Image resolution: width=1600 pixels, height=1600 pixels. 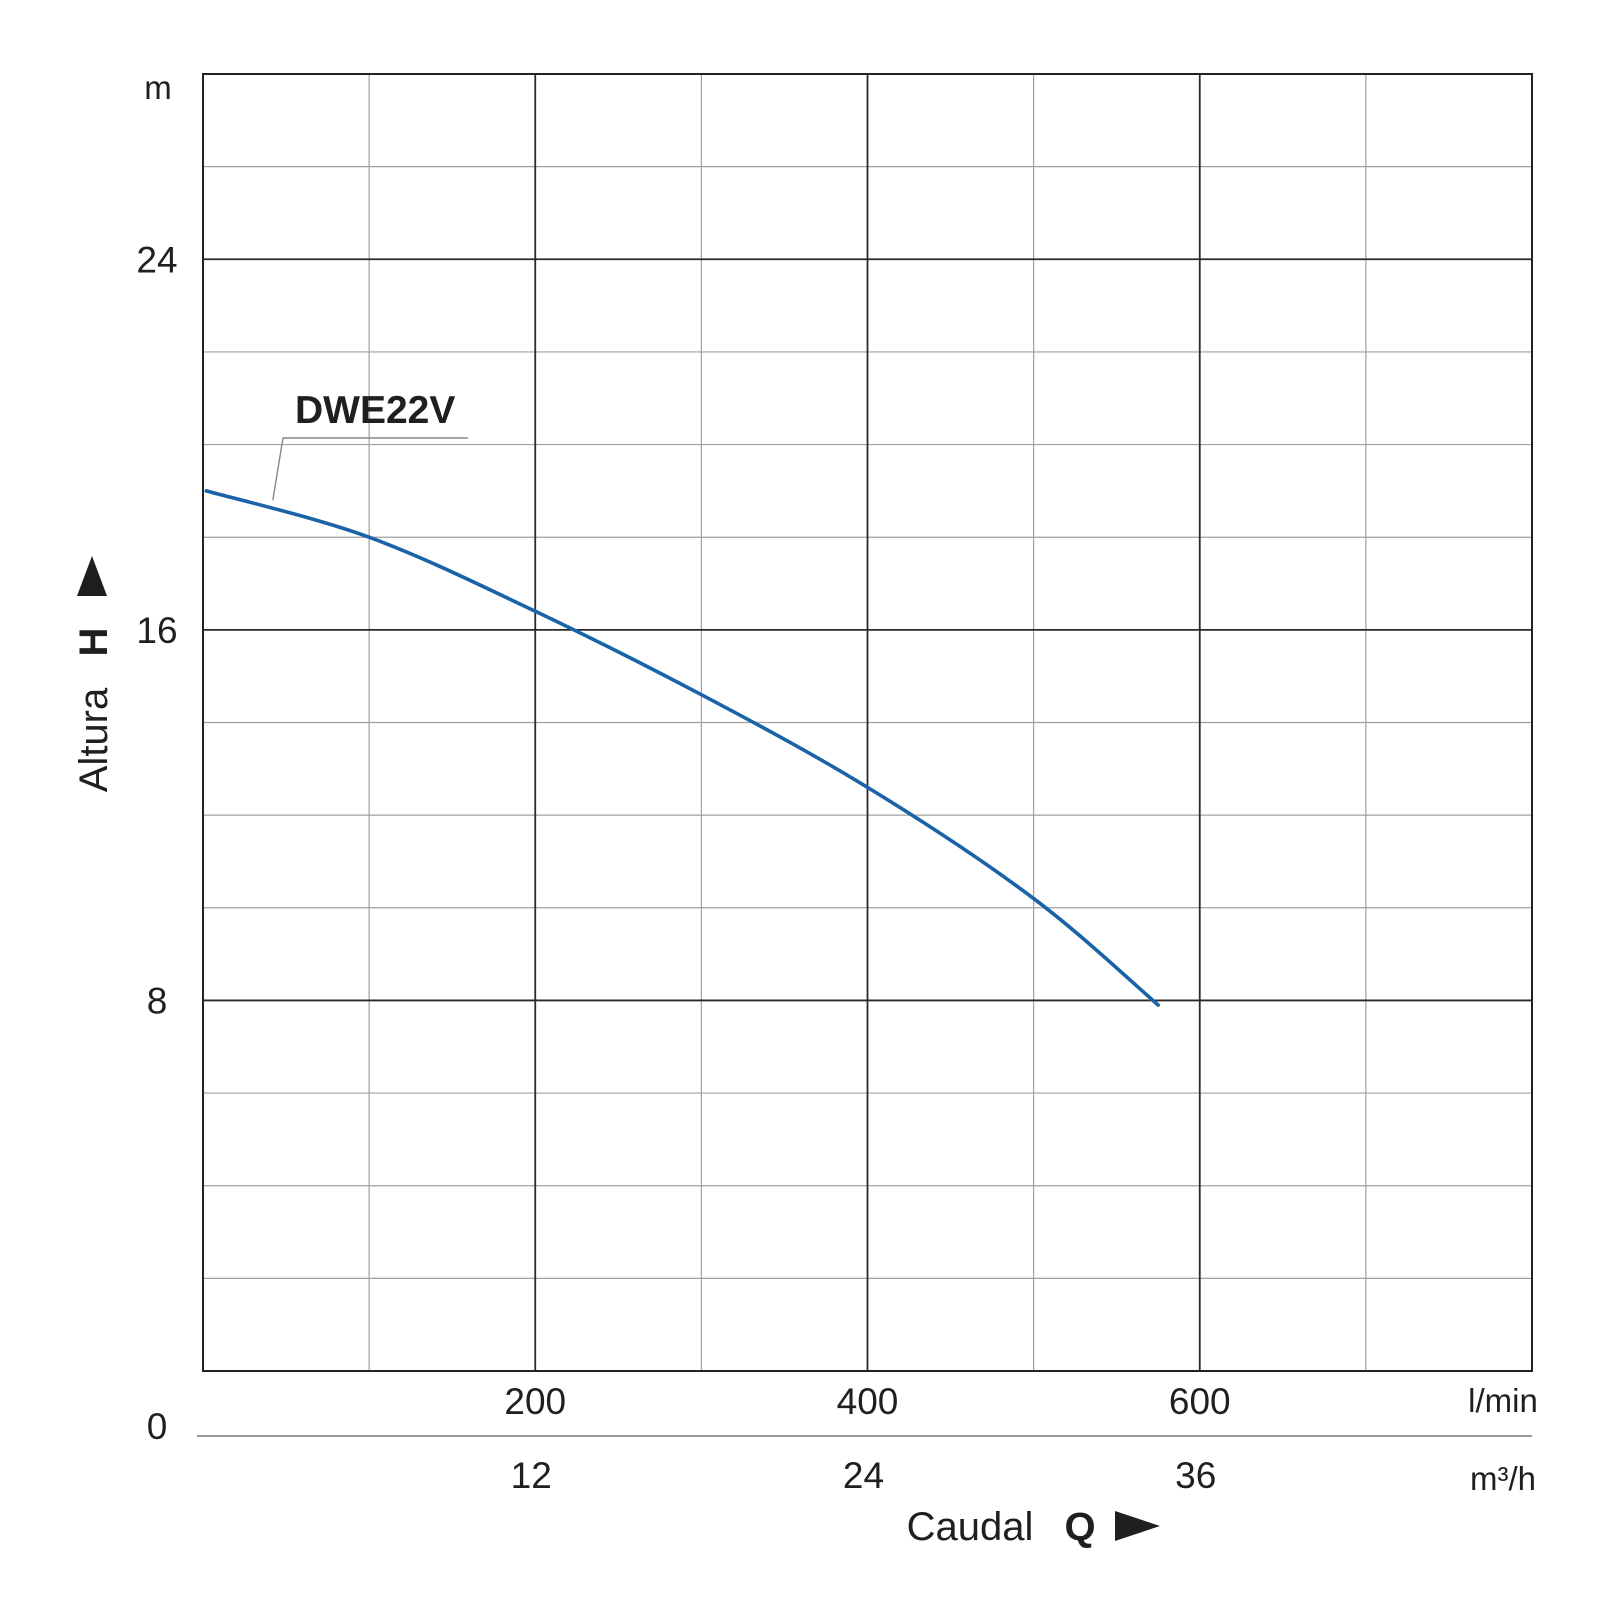 I want to click on secondary-x-tick-label: 12, so click(x=531, y=1475).